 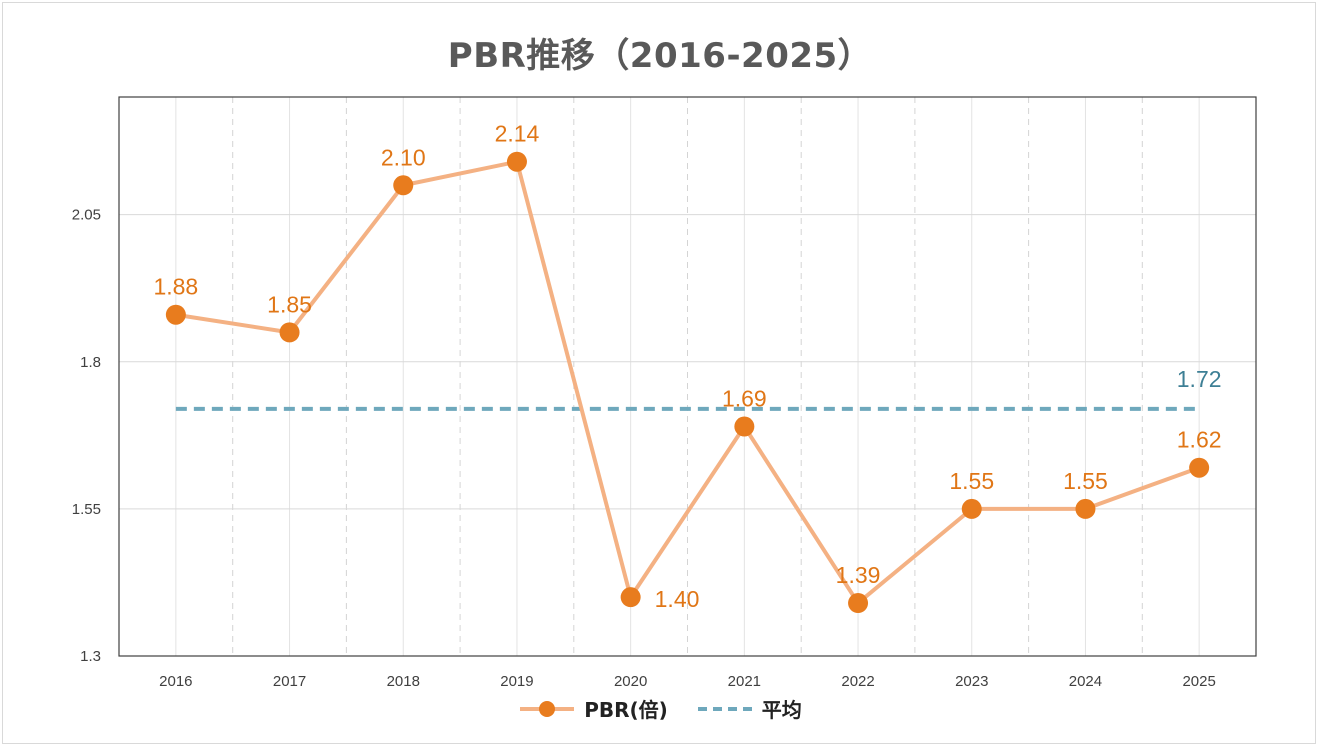 I want to click on chart-title: PBR推移（2016-2025）, so click(x=660, y=56).